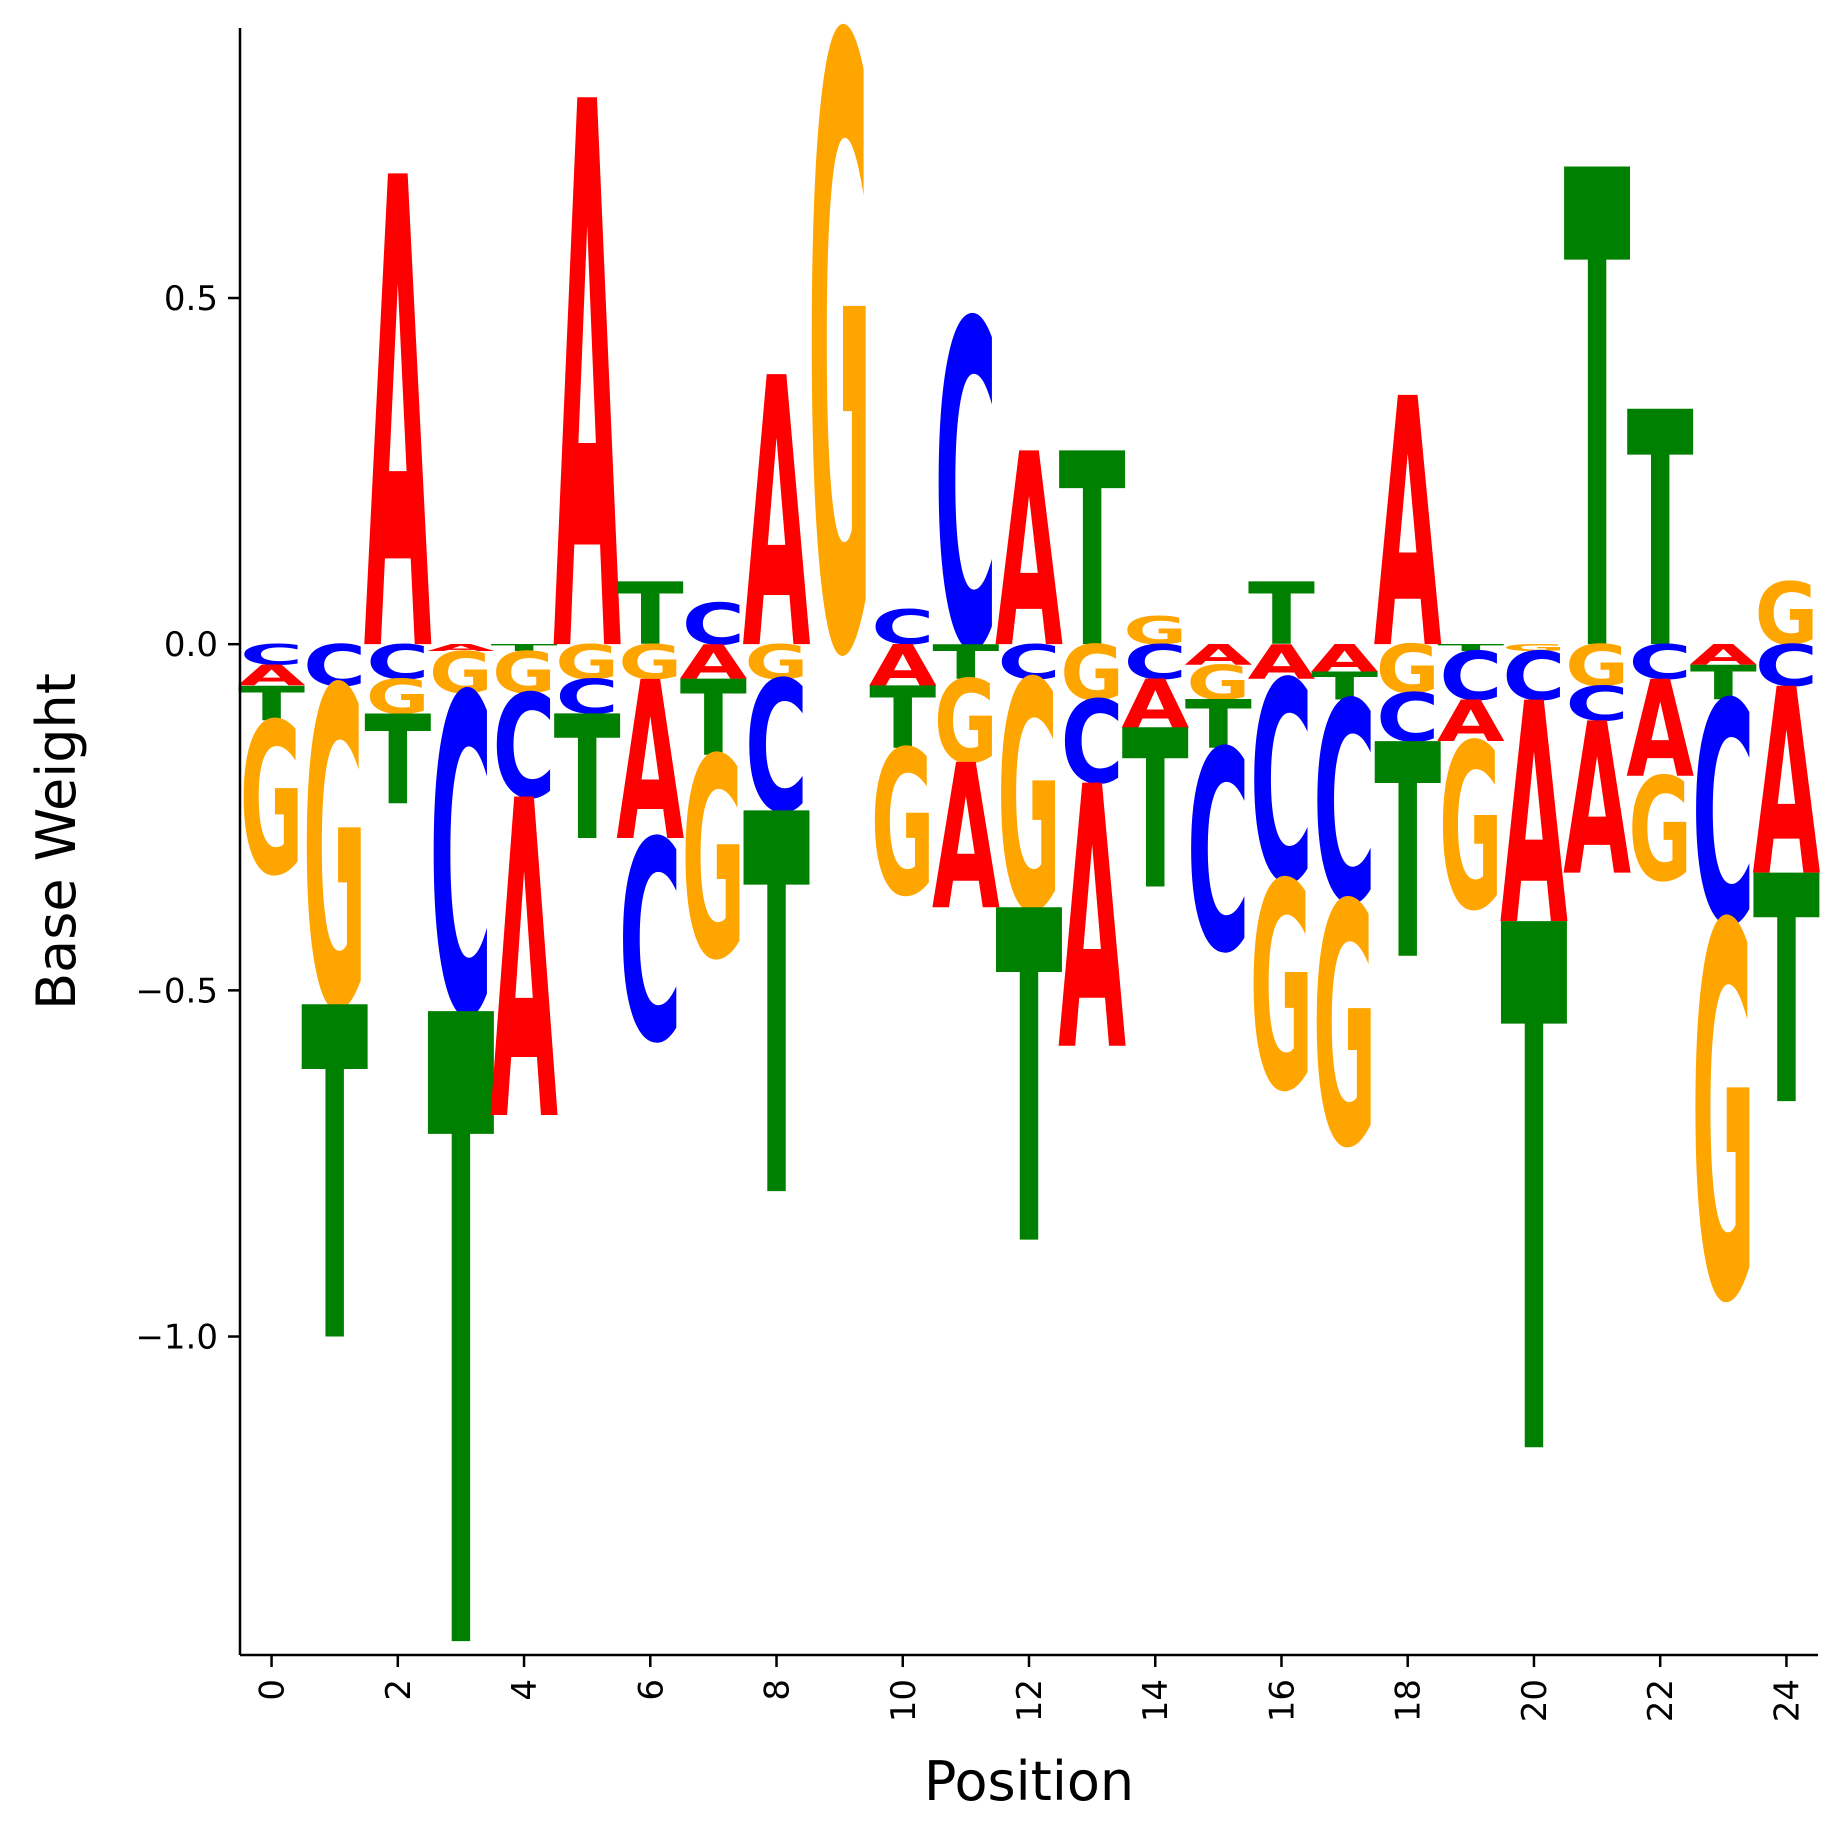 Image resolution: width=1834 pixels, height=1834 pixels. Describe the element at coordinates (778, 1690) in the screenshot. I see `x-tick-label: 8` at that location.